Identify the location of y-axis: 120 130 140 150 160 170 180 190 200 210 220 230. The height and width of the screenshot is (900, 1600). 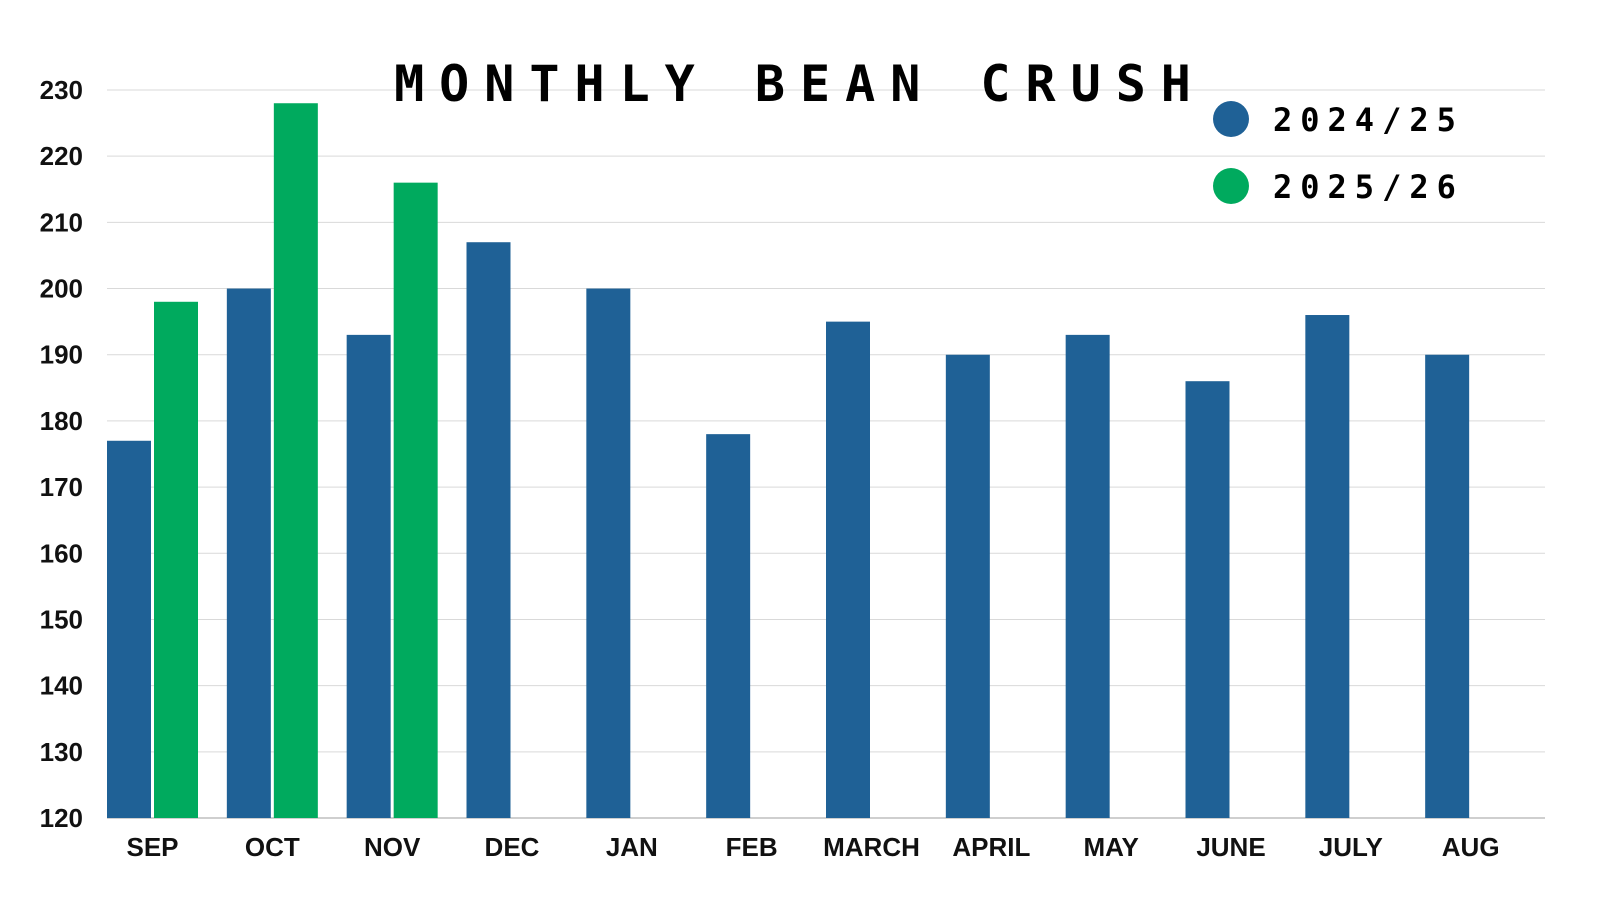
(61, 454).